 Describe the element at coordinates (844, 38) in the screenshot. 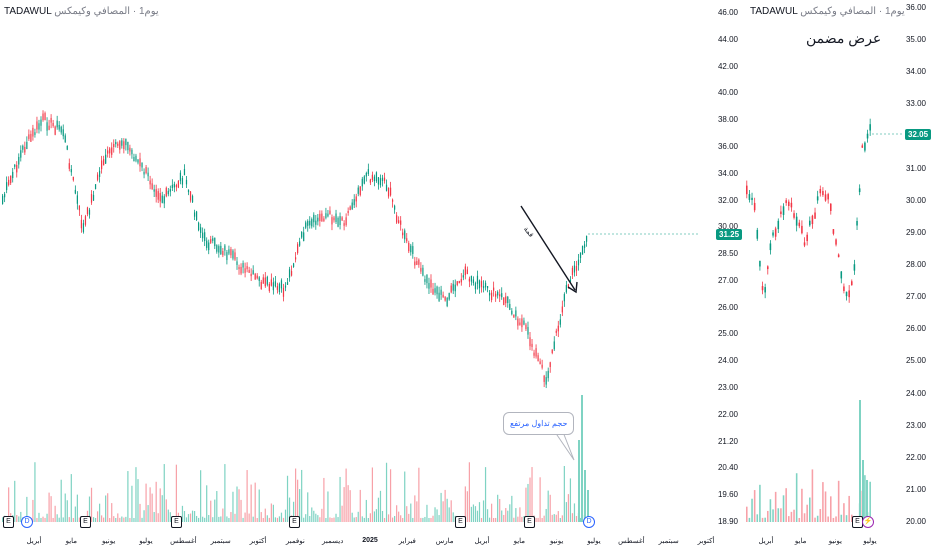

I see `inline-view-title: عرض مضمن` at that location.